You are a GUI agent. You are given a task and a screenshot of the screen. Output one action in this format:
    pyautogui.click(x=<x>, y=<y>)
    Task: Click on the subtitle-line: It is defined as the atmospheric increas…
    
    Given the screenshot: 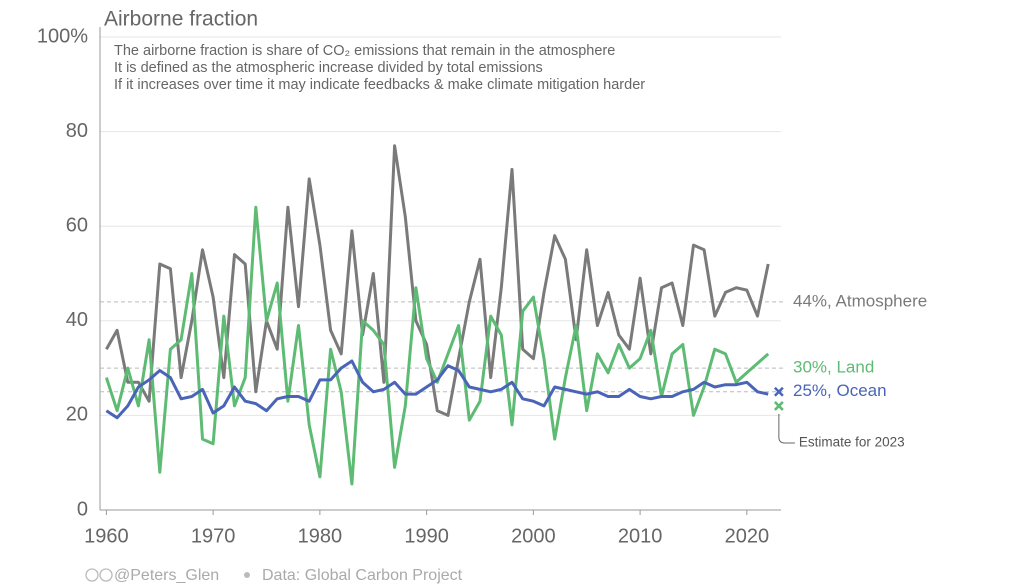 What is the action you would take?
    pyautogui.click(x=328, y=68)
    